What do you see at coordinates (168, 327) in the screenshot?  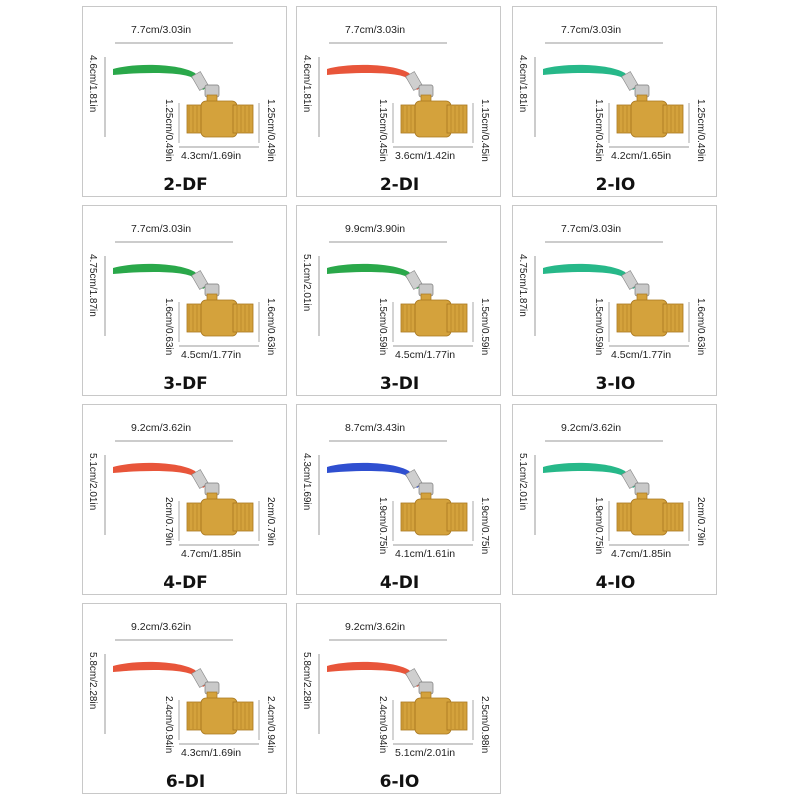 I see `left-dim-label: 1.6cm/0.63in` at bounding box center [168, 327].